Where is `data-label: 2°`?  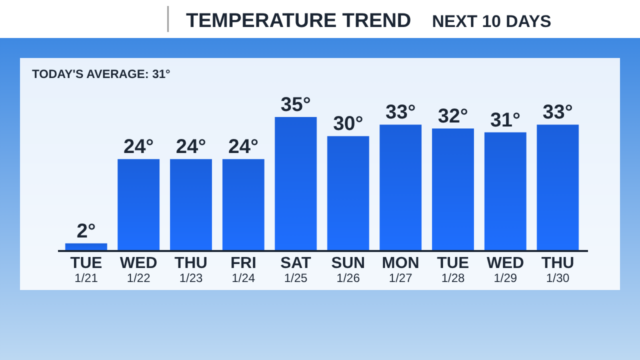 data-label: 2° is located at coordinates (86, 231).